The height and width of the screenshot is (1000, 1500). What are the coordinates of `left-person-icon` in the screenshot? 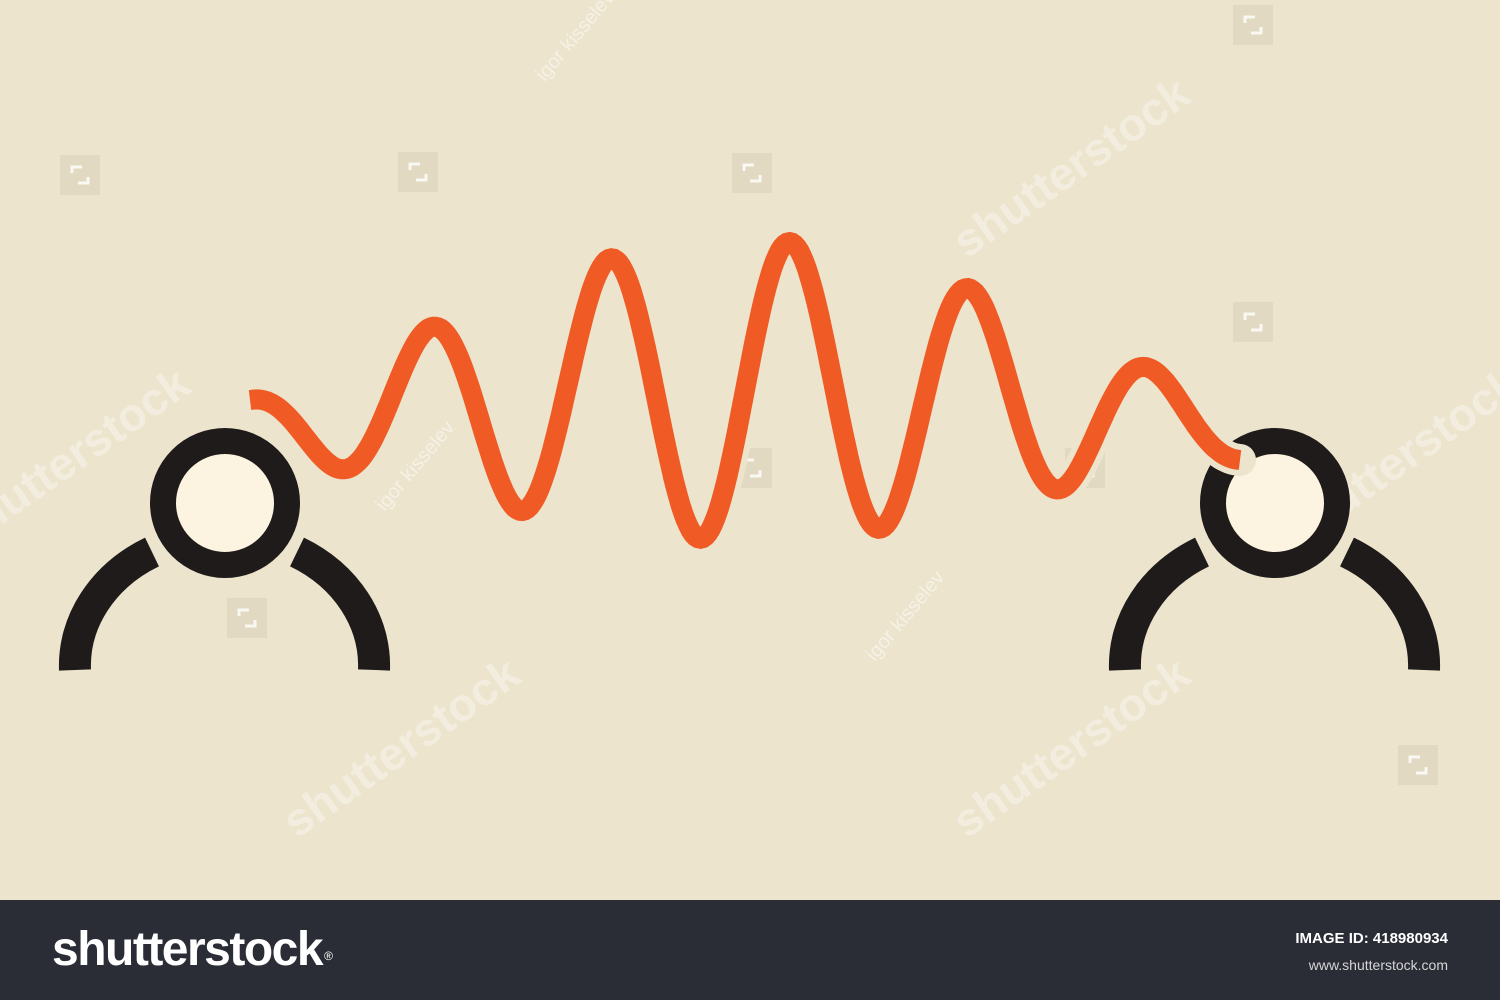 It's located at (224, 549).